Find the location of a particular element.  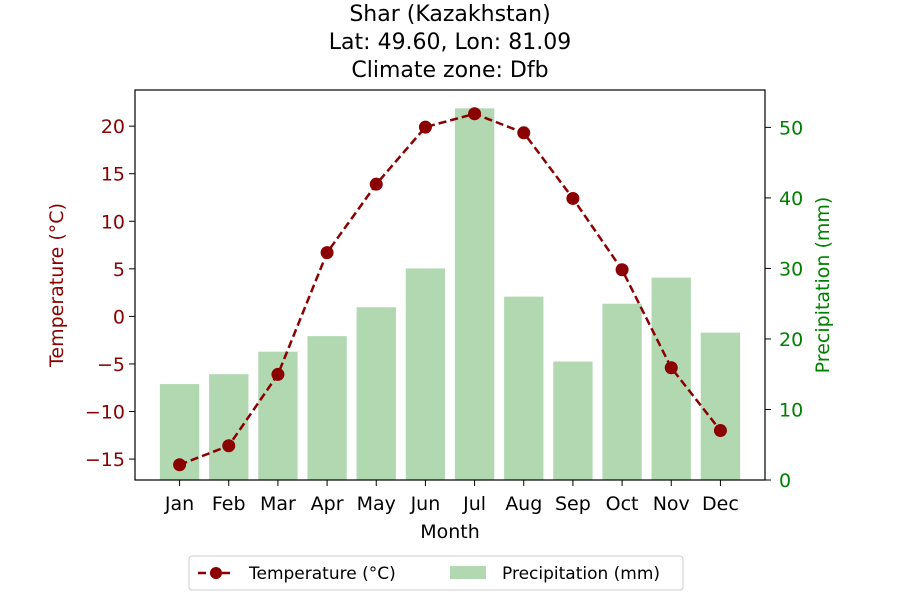

x-tick-label: Jan is located at coordinates (179, 504).